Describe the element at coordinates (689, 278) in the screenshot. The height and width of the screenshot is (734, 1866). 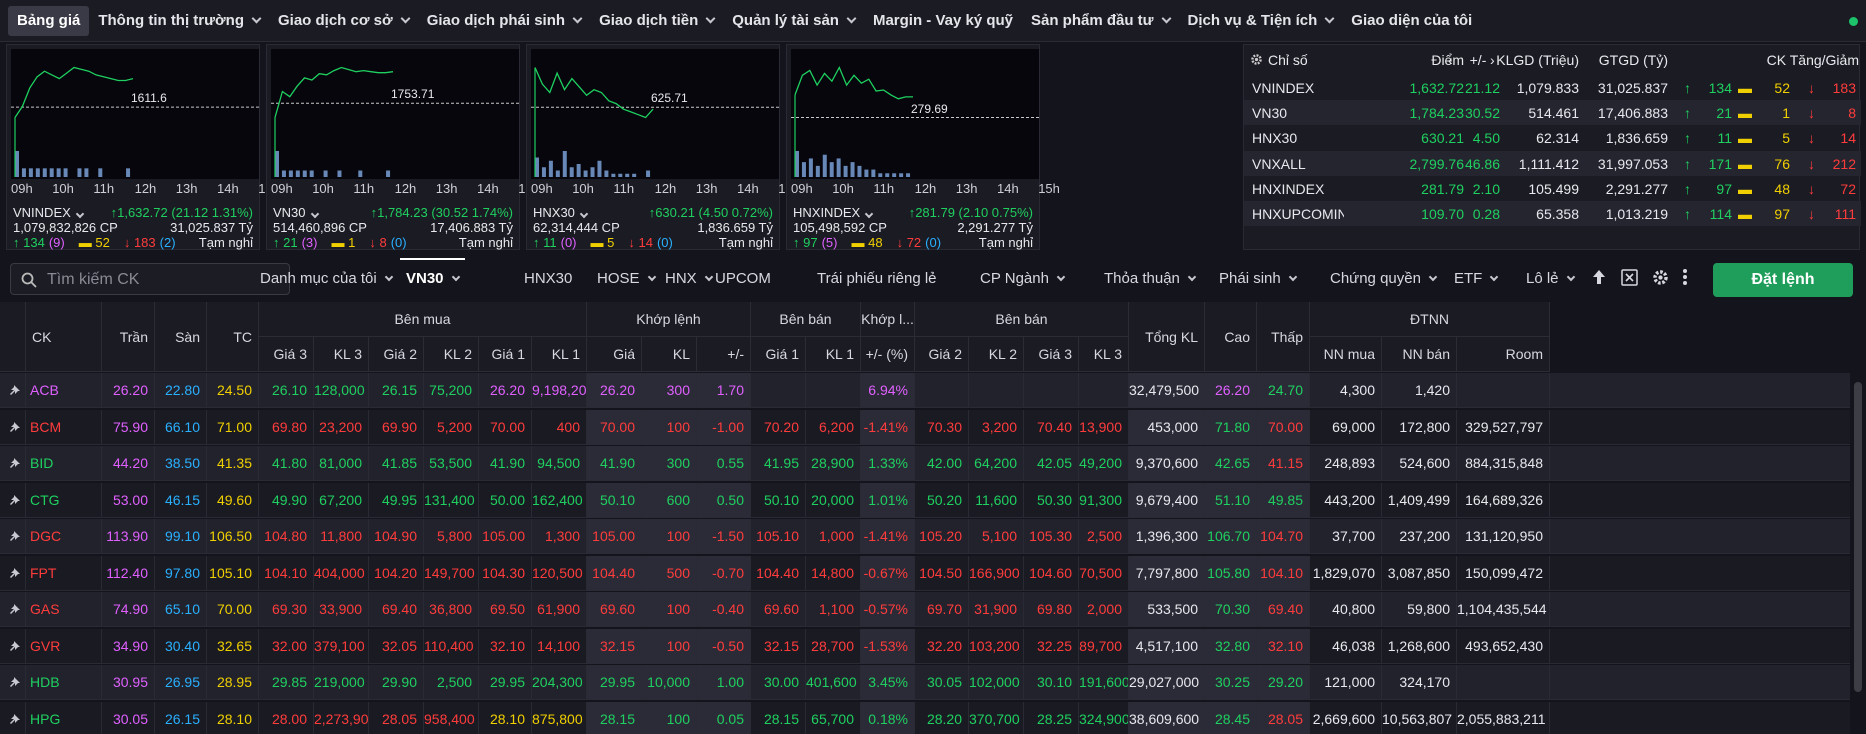
I see `market-tab-4: HNX` at that location.